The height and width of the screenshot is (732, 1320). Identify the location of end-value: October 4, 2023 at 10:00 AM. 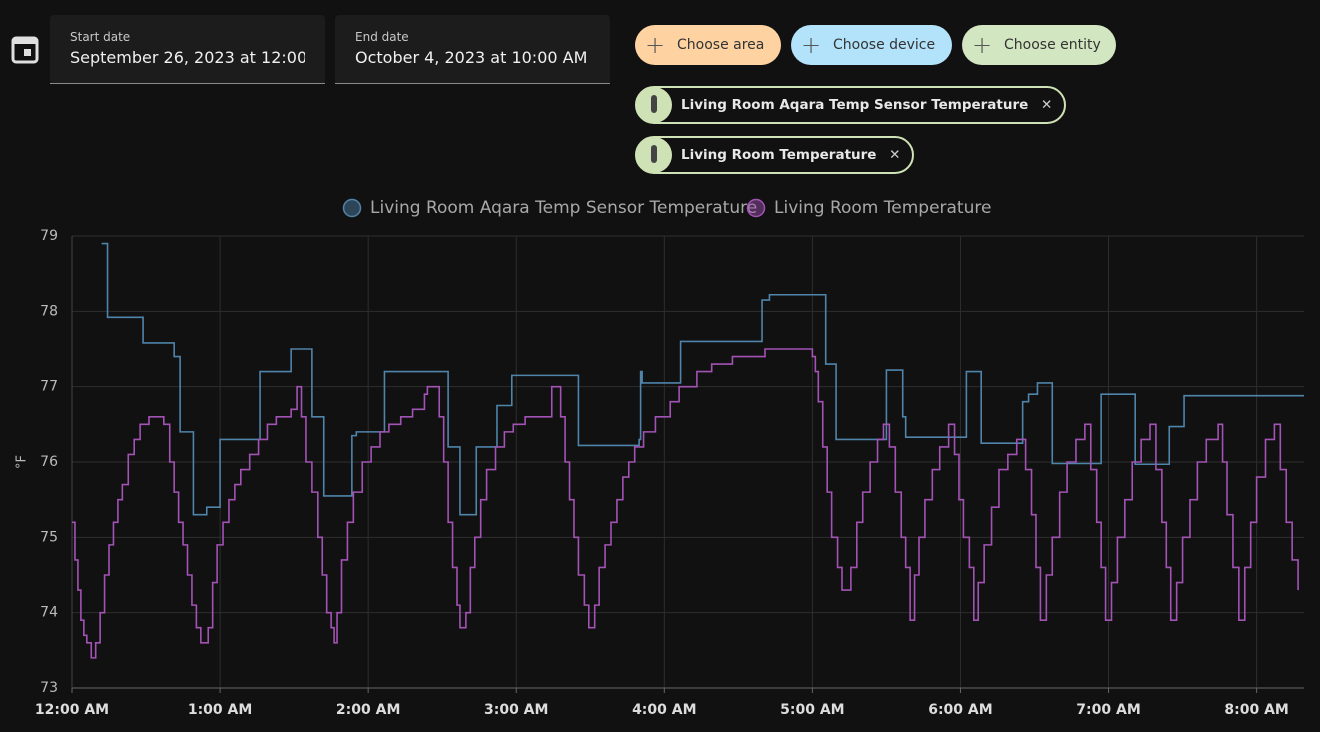
(471, 57).